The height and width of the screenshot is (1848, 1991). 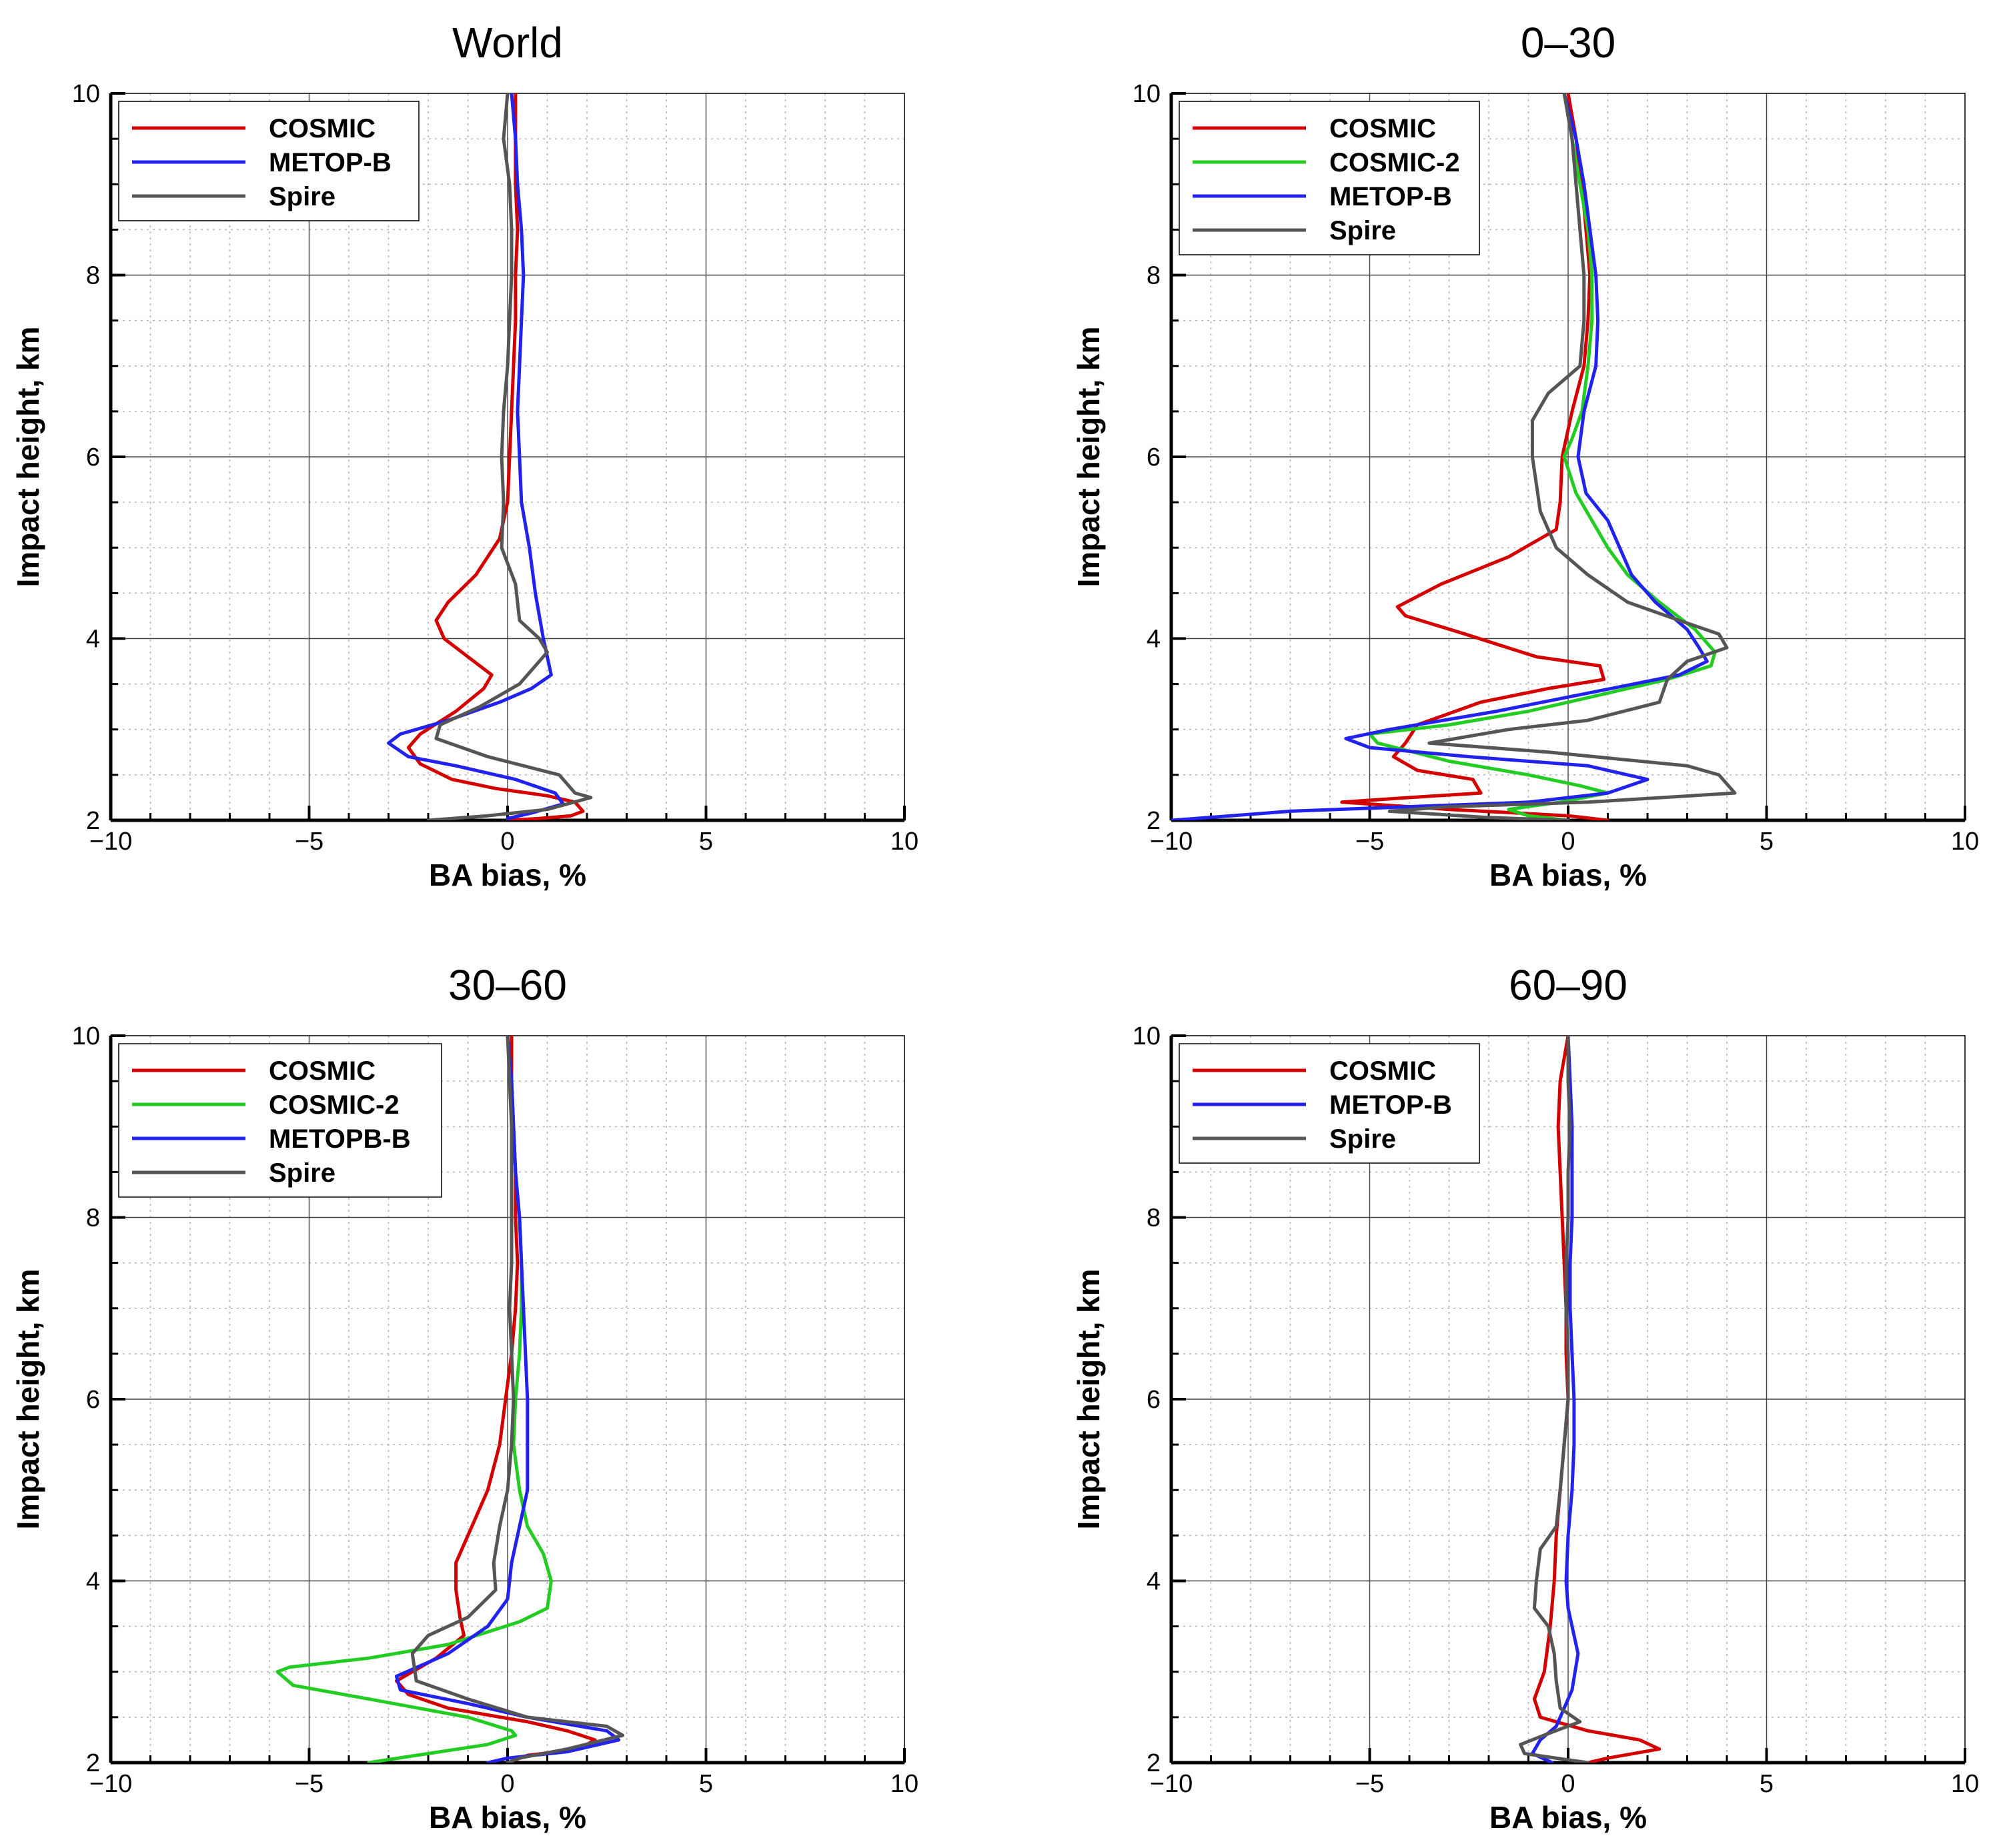 What do you see at coordinates (507, 43) in the screenshot?
I see `chart-title: World` at bounding box center [507, 43].